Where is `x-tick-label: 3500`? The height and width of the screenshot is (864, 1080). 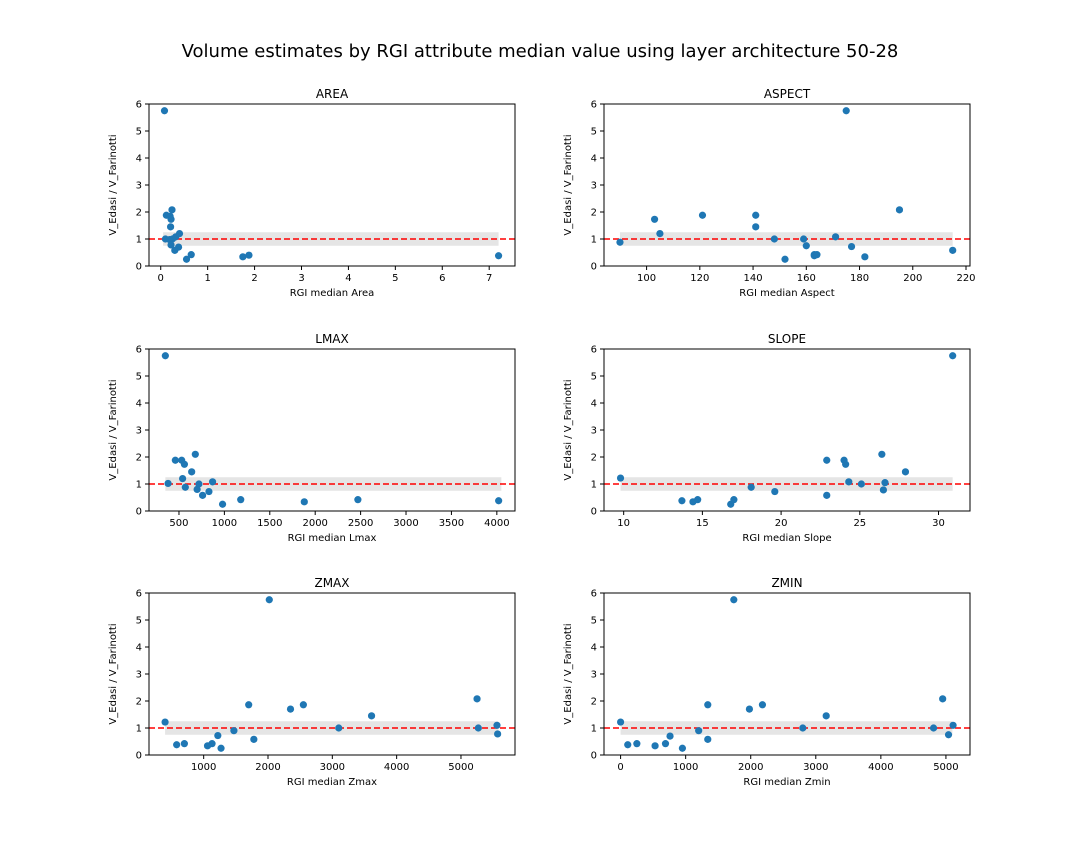
x-tick-label: 3500 is located at coordinates (451, 523).